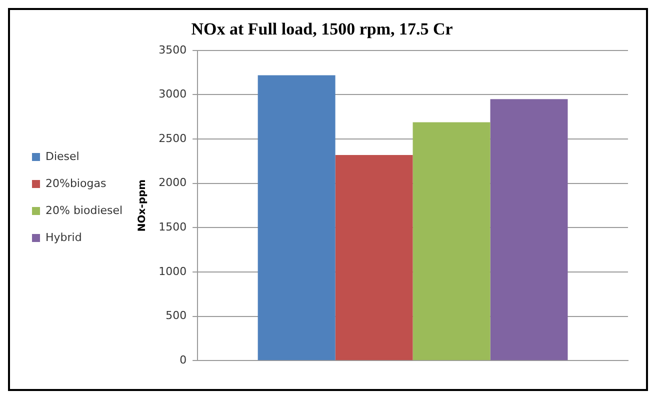 This screenshot has width=658, height=401. I want to click on legend-label: Hybrid, so click(64, 237).